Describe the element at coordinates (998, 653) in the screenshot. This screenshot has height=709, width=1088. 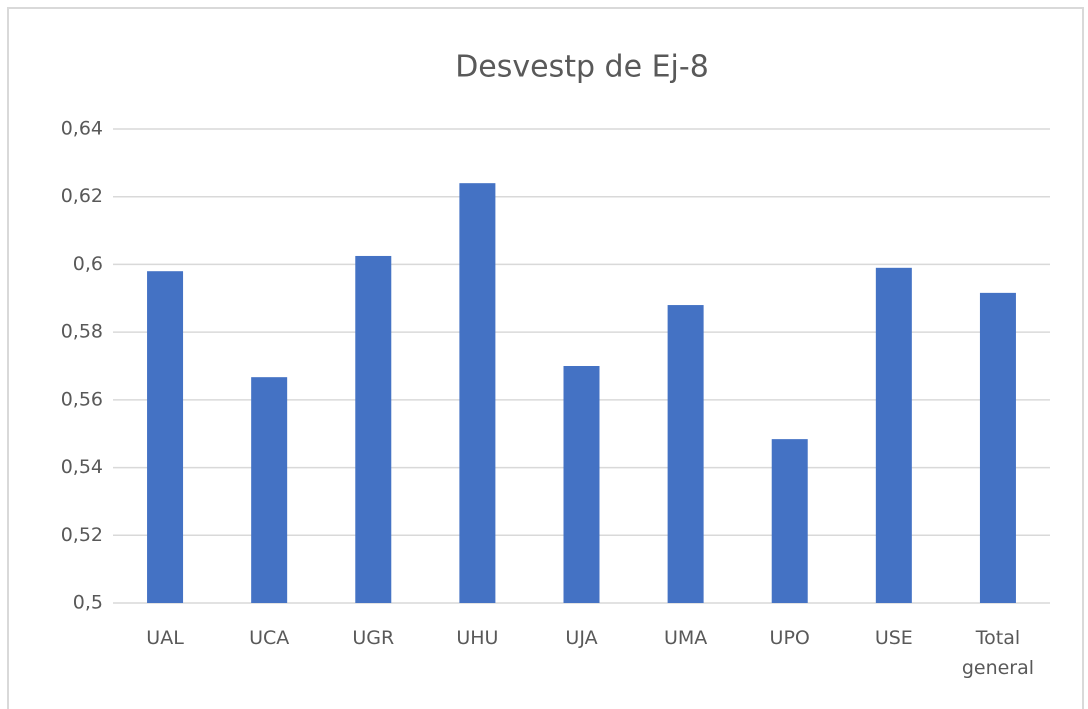
I see `x-tick-label: Total general` at that location.